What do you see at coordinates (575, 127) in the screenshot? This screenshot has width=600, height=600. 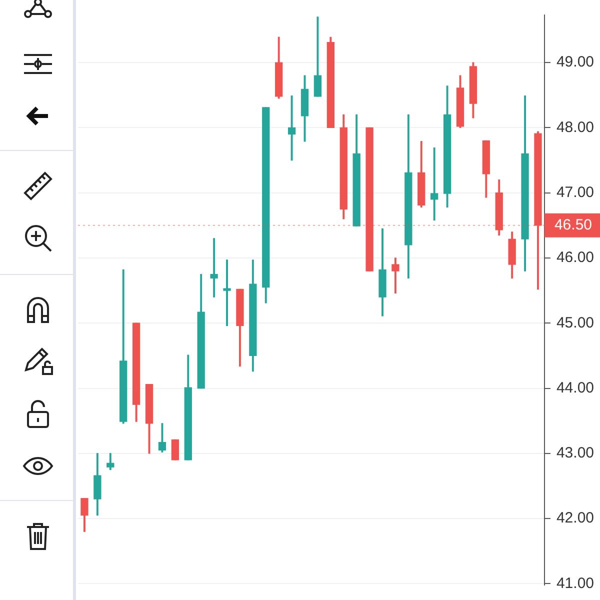 I see `y-tick-label: 48.00` at bounding box center [575, 127].